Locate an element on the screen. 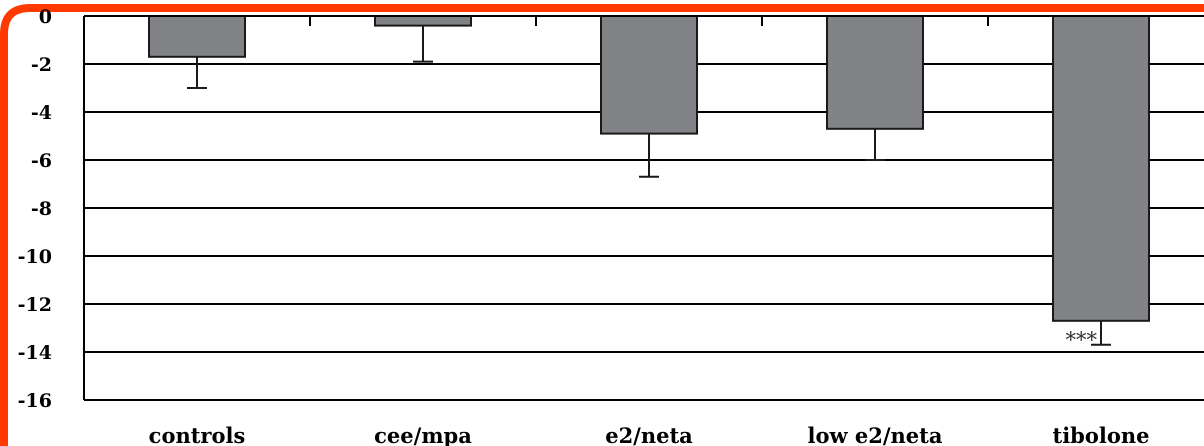 Image resolution: width=1204 pixels, height=446 pixels. y-tick-label-7: -14 is located at coordinates (35, 353).